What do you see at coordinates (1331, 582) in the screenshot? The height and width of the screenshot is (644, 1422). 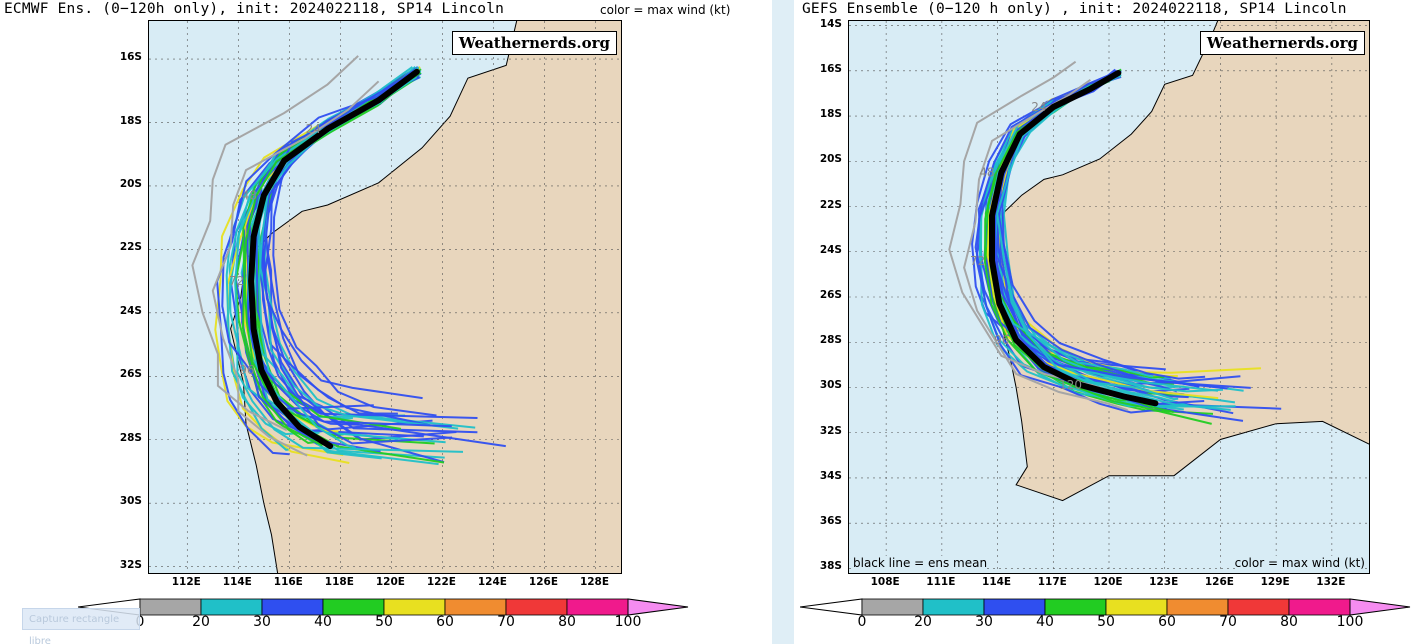 I see `right-lon-tick-label: 132E` at bounding box center [1331, 582].